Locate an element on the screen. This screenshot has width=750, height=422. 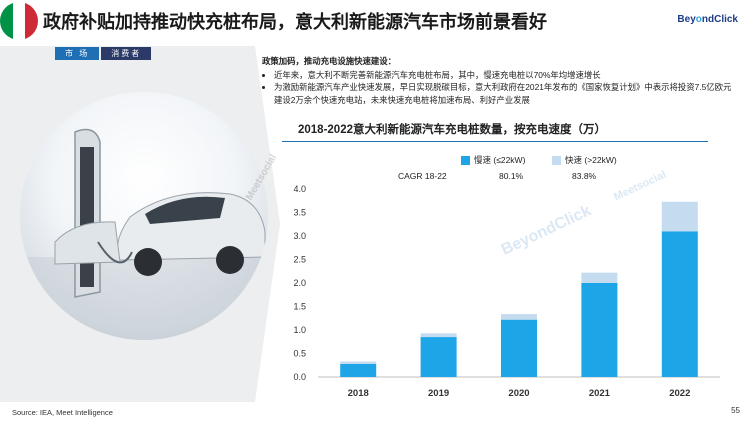
y-tick-label: 3.0 is located at coordinates (299, 236).